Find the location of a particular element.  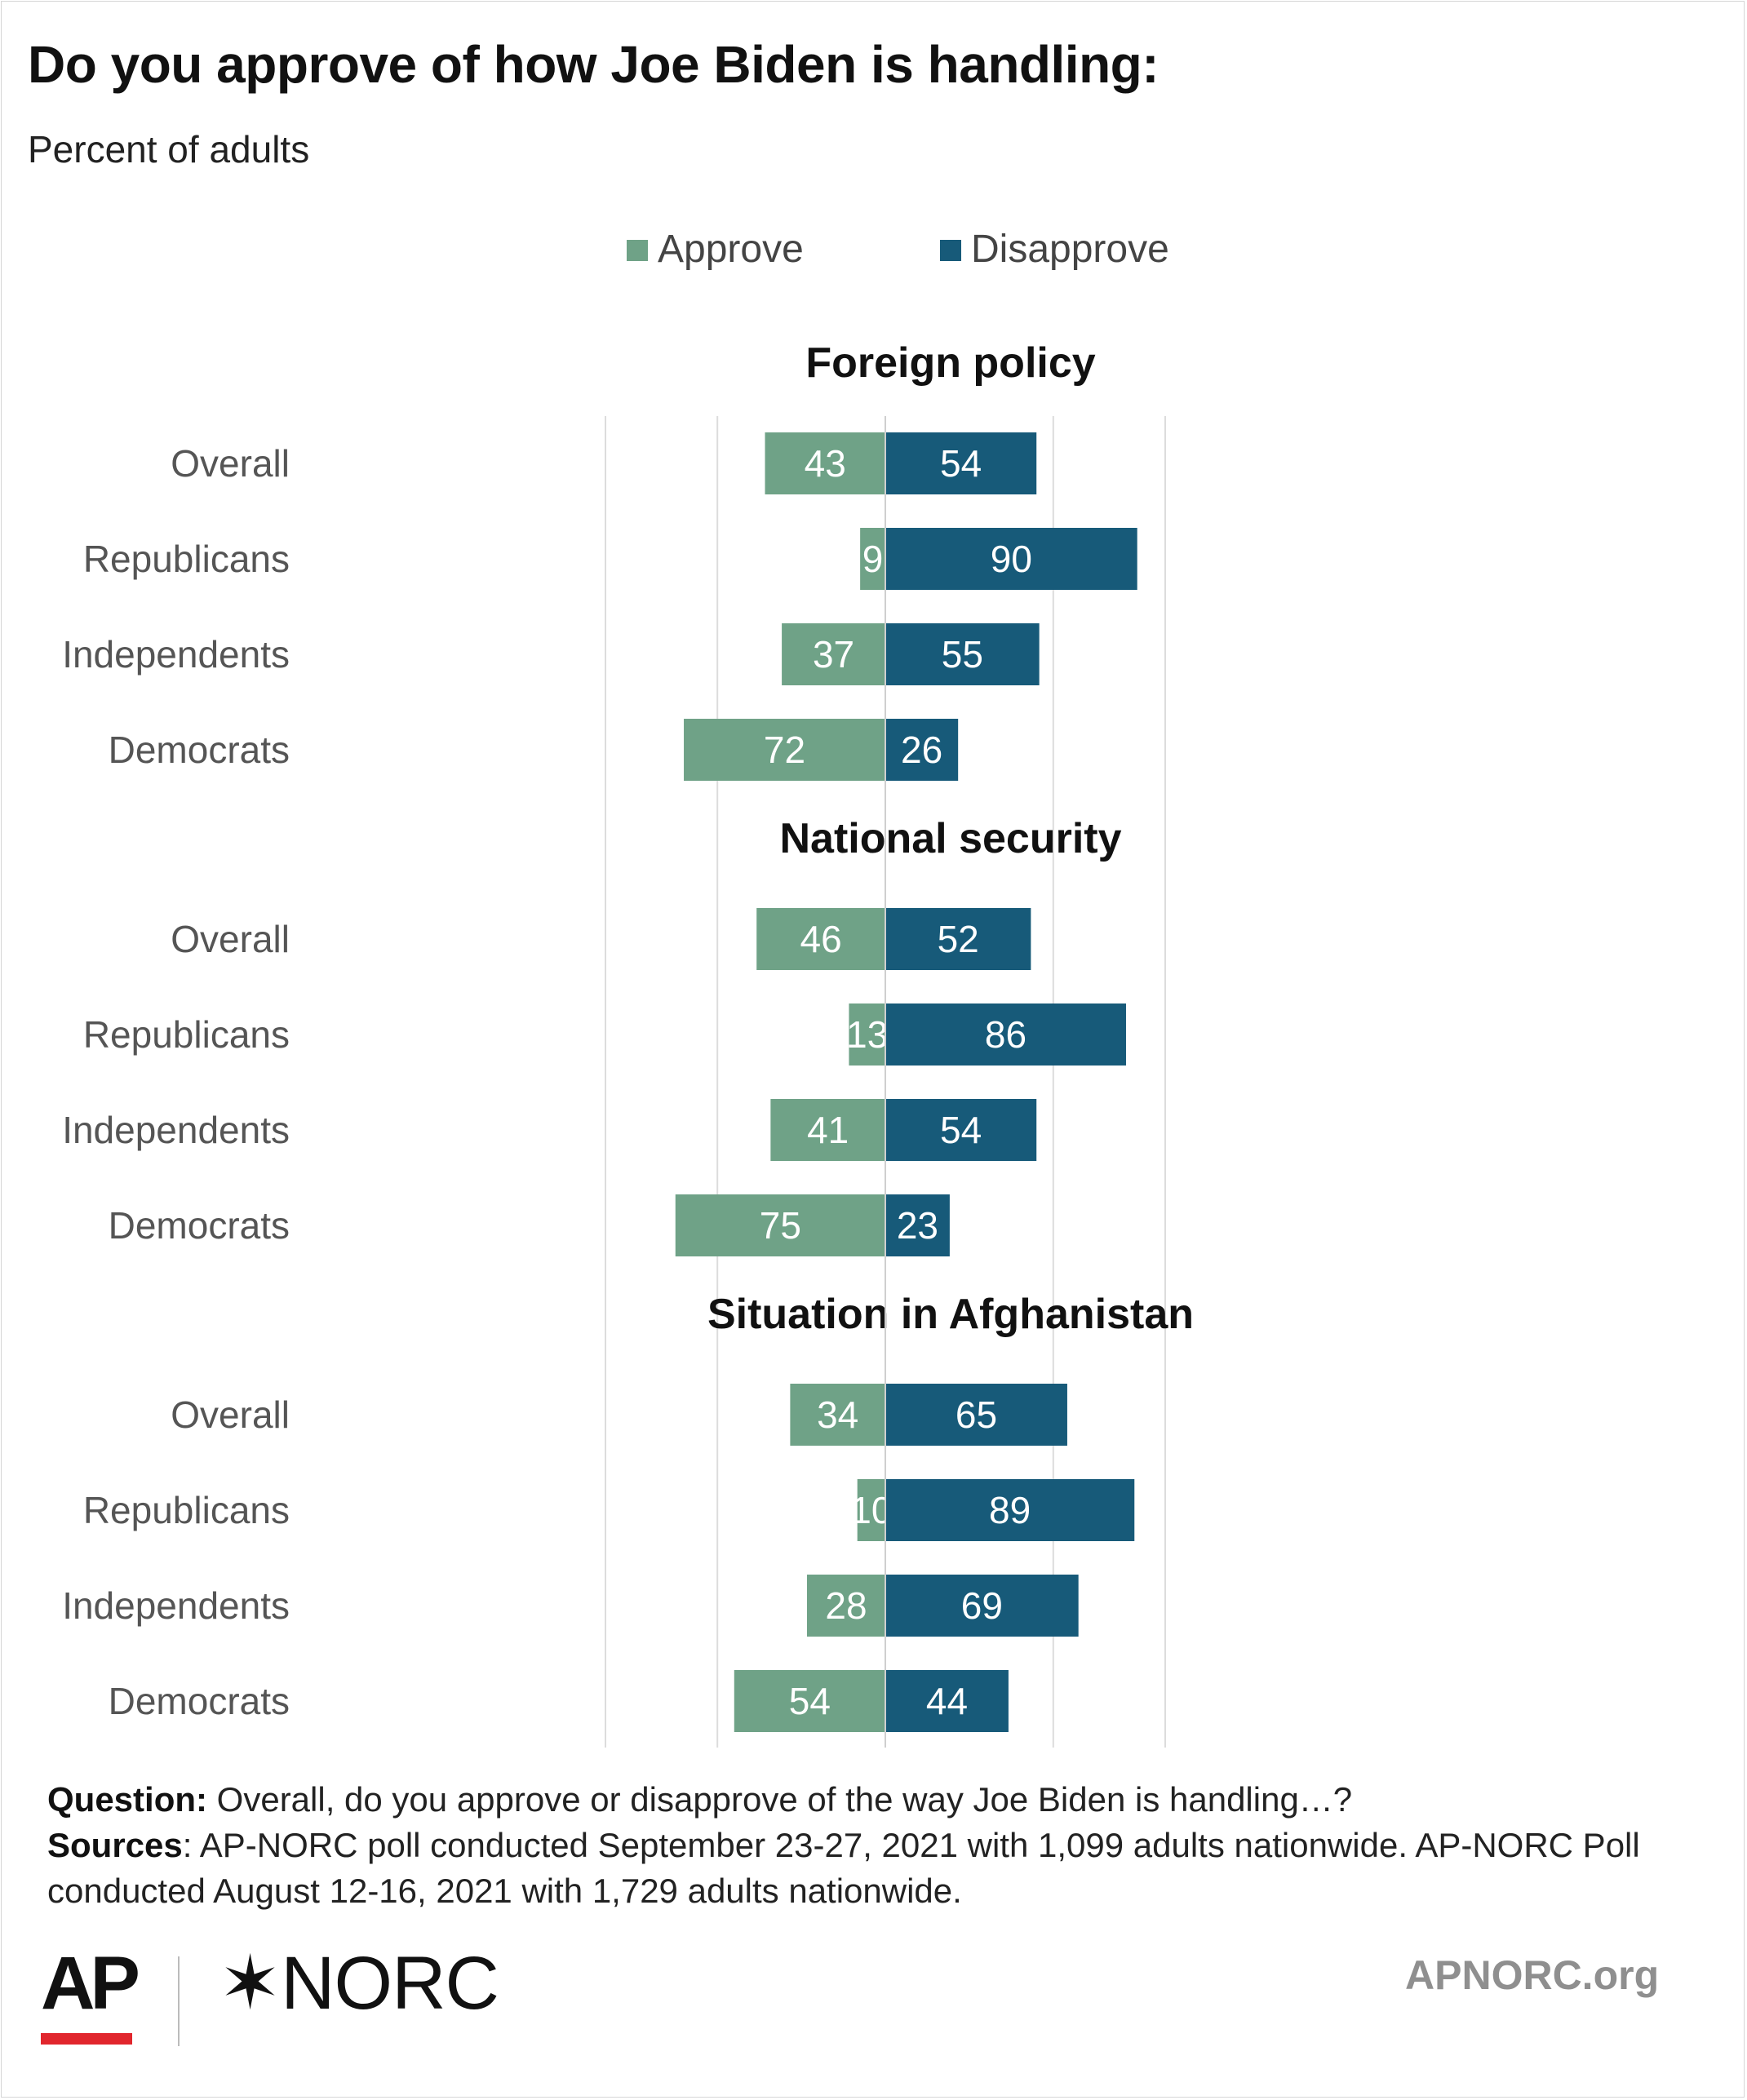

panel-title: Situation in Afghanistan is located at coordinates (950, 1314).